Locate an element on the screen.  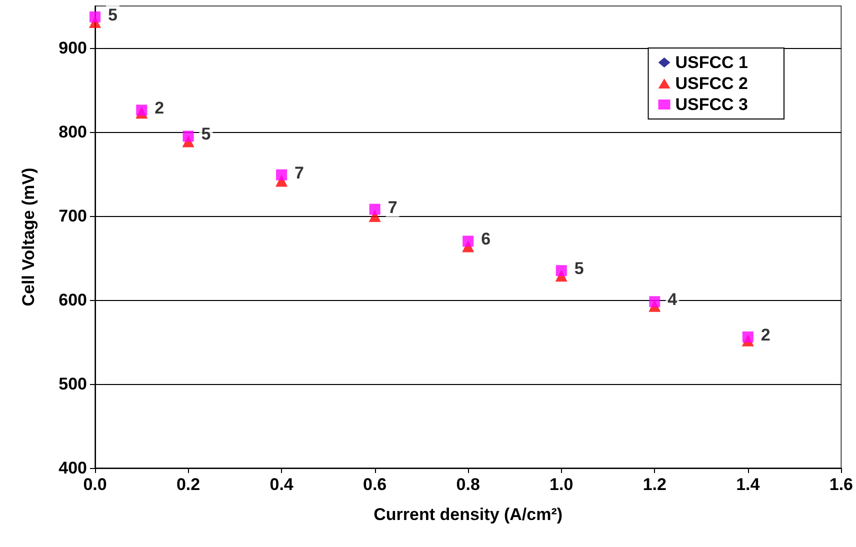
y-tick-label: 500 is located at coordinates (72, 384).